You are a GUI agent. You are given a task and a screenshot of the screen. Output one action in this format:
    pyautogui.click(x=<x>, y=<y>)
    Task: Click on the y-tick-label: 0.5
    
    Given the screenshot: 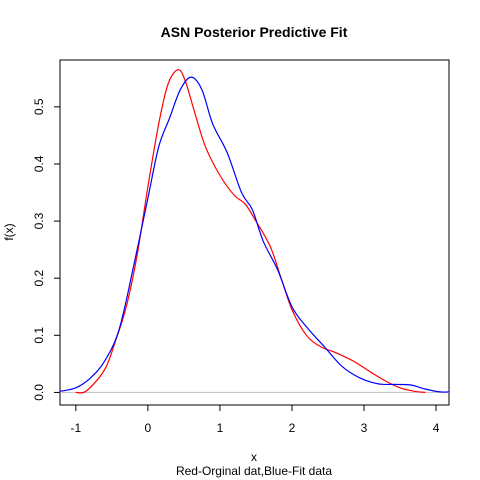 What is the action you would take?
    pyautogui.click(x=39, y=106)
    